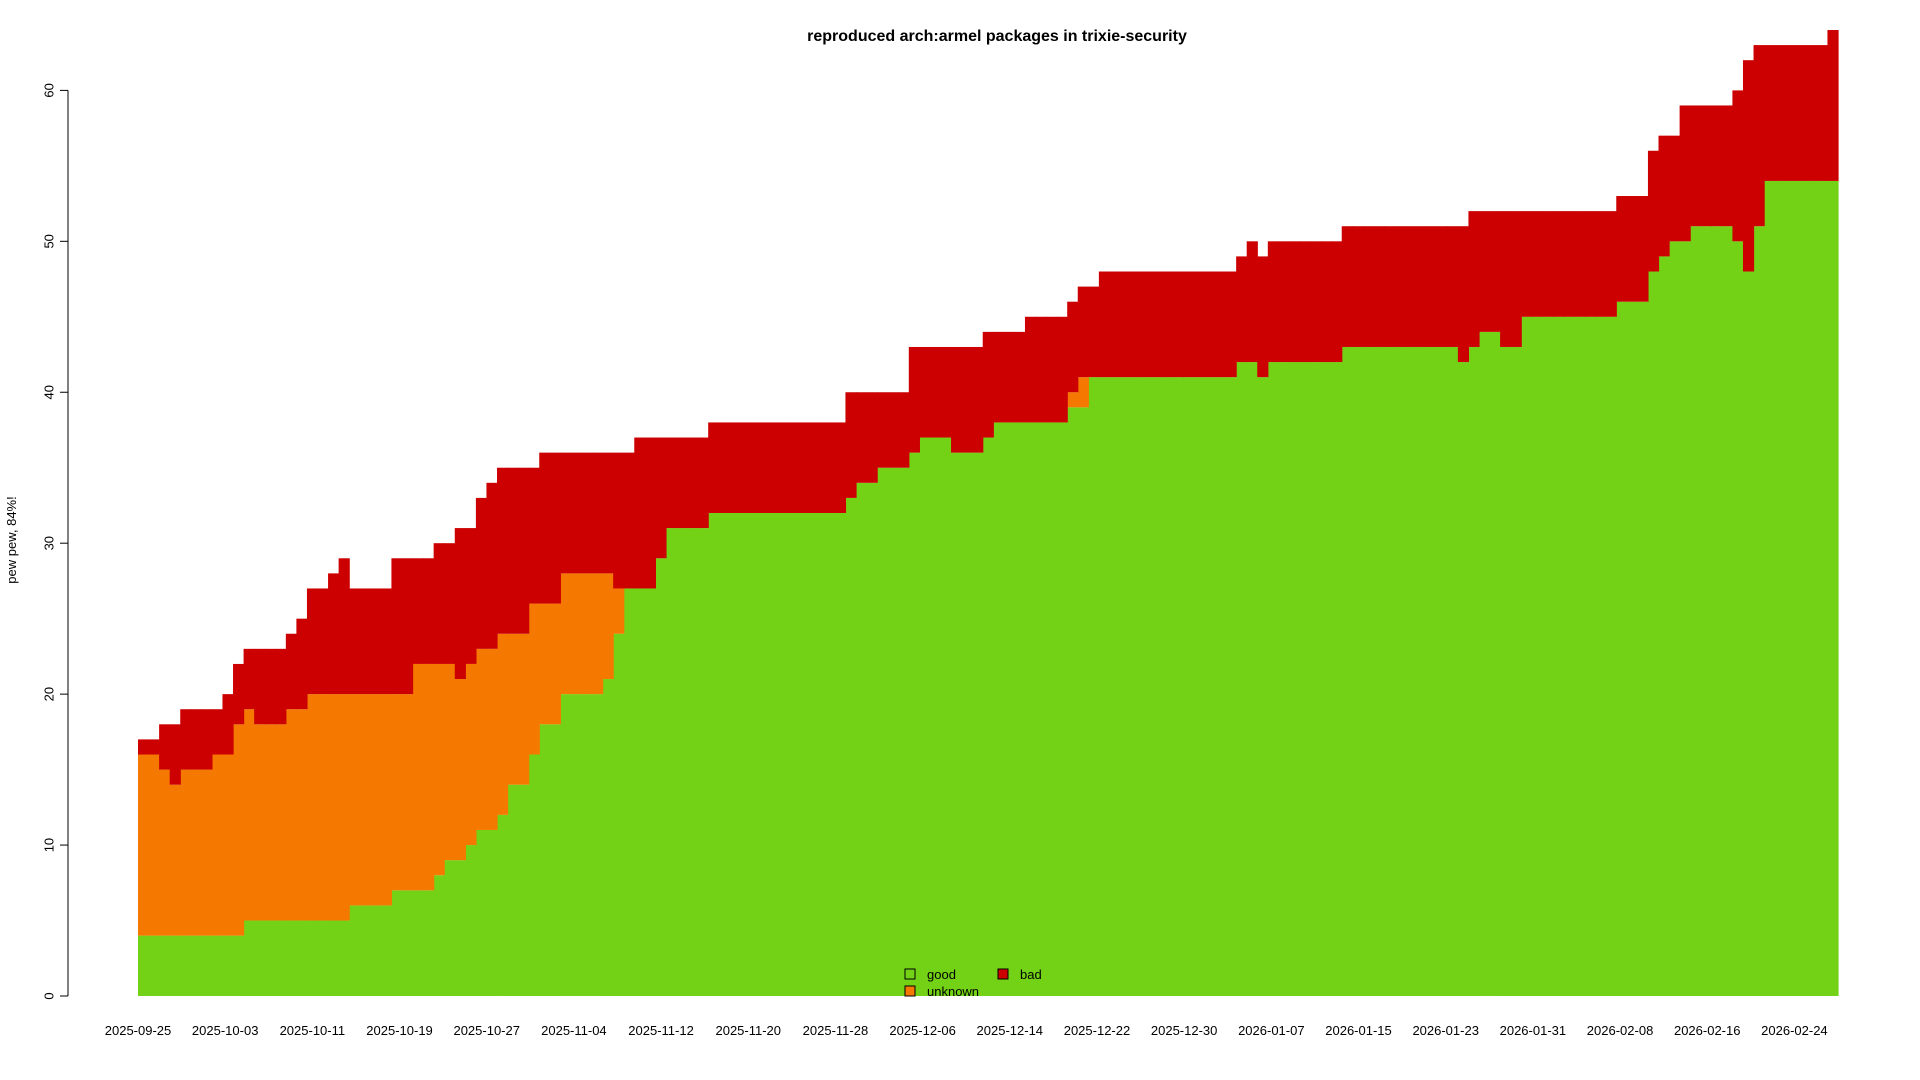 The width and height of the screenshot is (1920, 1080). Describe the element at coordinates (486, 1030) in the screenshot. I see `x-tick-label: 2025-10-27` at that location.